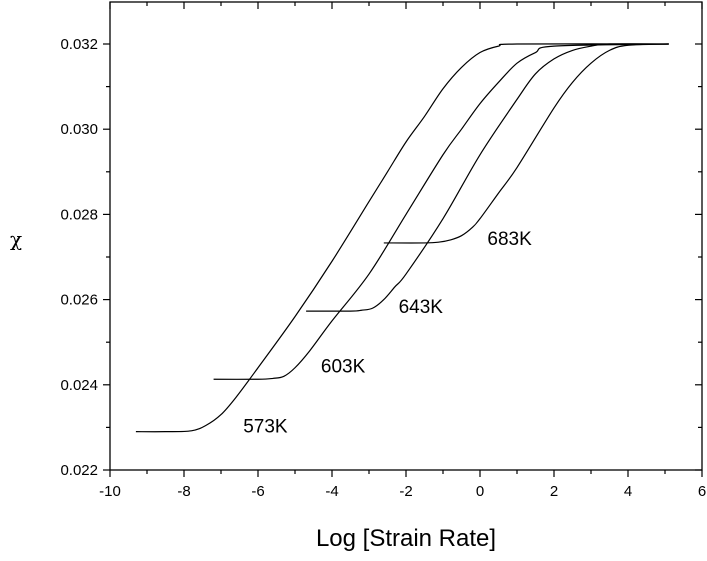  What do you see at coordinates (257, 491) in the screenshot?
I see `x-tick-label: -6` at bounding box center [257, 491].